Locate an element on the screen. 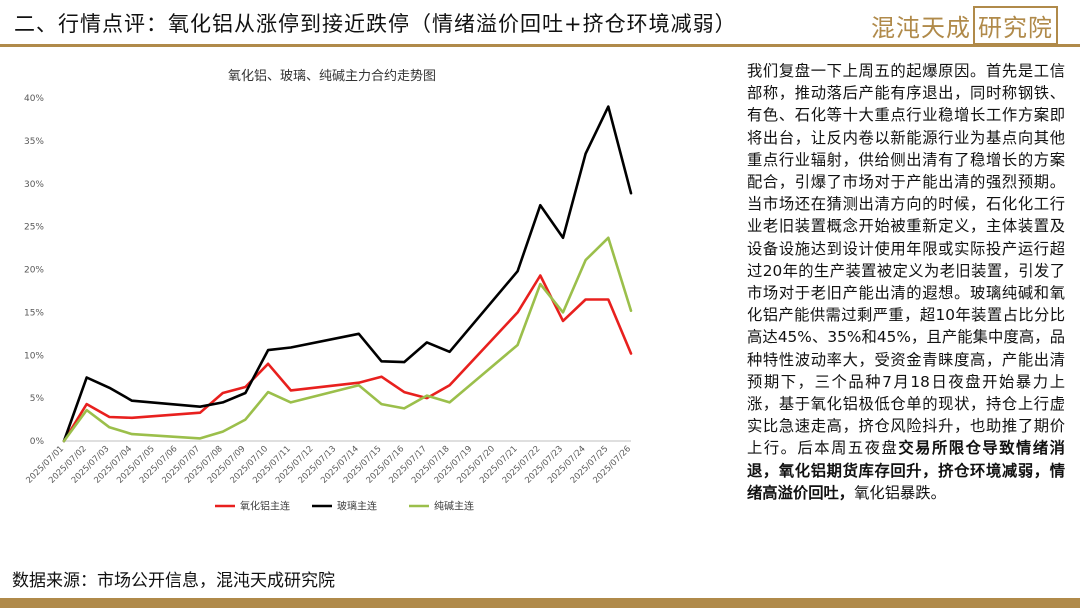 This screenshot has height=608, width=1080. legend-item: 纯碱主连 is located at coordinates (441, 506).